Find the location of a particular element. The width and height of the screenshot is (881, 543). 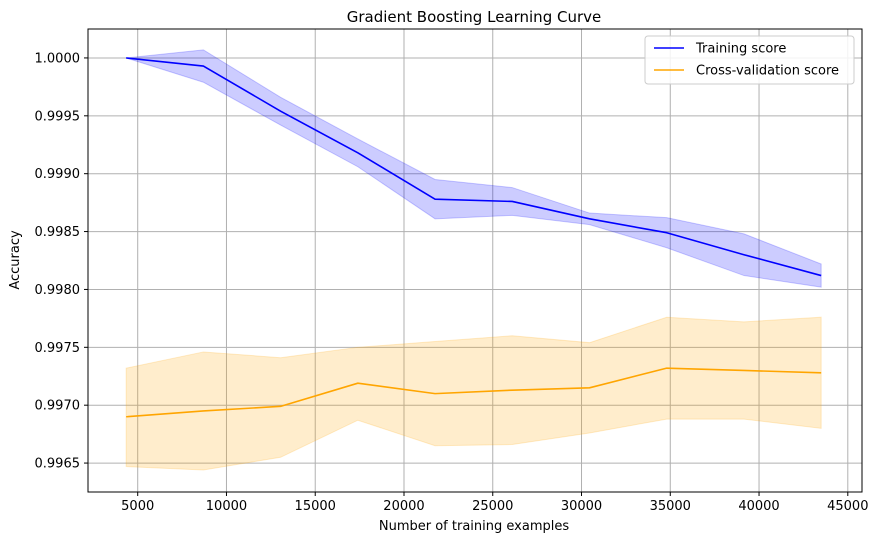

x-axis-label: Number of training examples is located at coordinates (474, 526).